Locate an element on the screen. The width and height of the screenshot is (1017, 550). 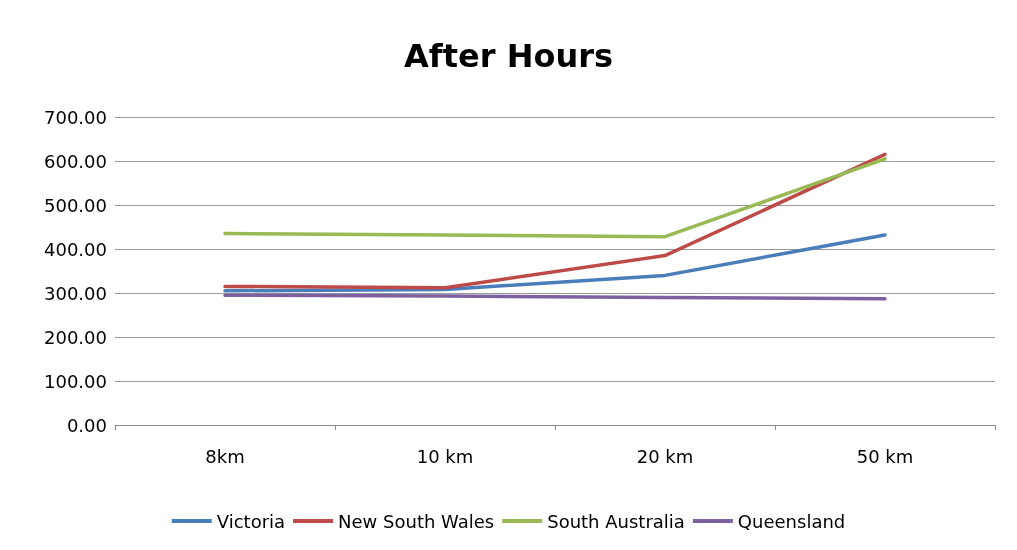
y-tick-label: 300.00 is located at coordinates (75, 293).